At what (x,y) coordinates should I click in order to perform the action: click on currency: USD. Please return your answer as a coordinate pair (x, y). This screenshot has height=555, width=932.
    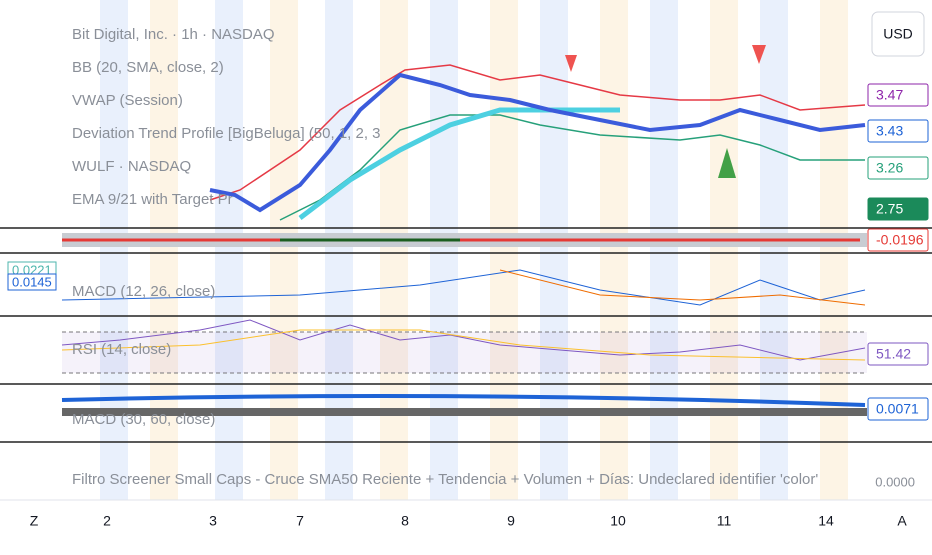
    Looking at the image, I should click on (898, 34).